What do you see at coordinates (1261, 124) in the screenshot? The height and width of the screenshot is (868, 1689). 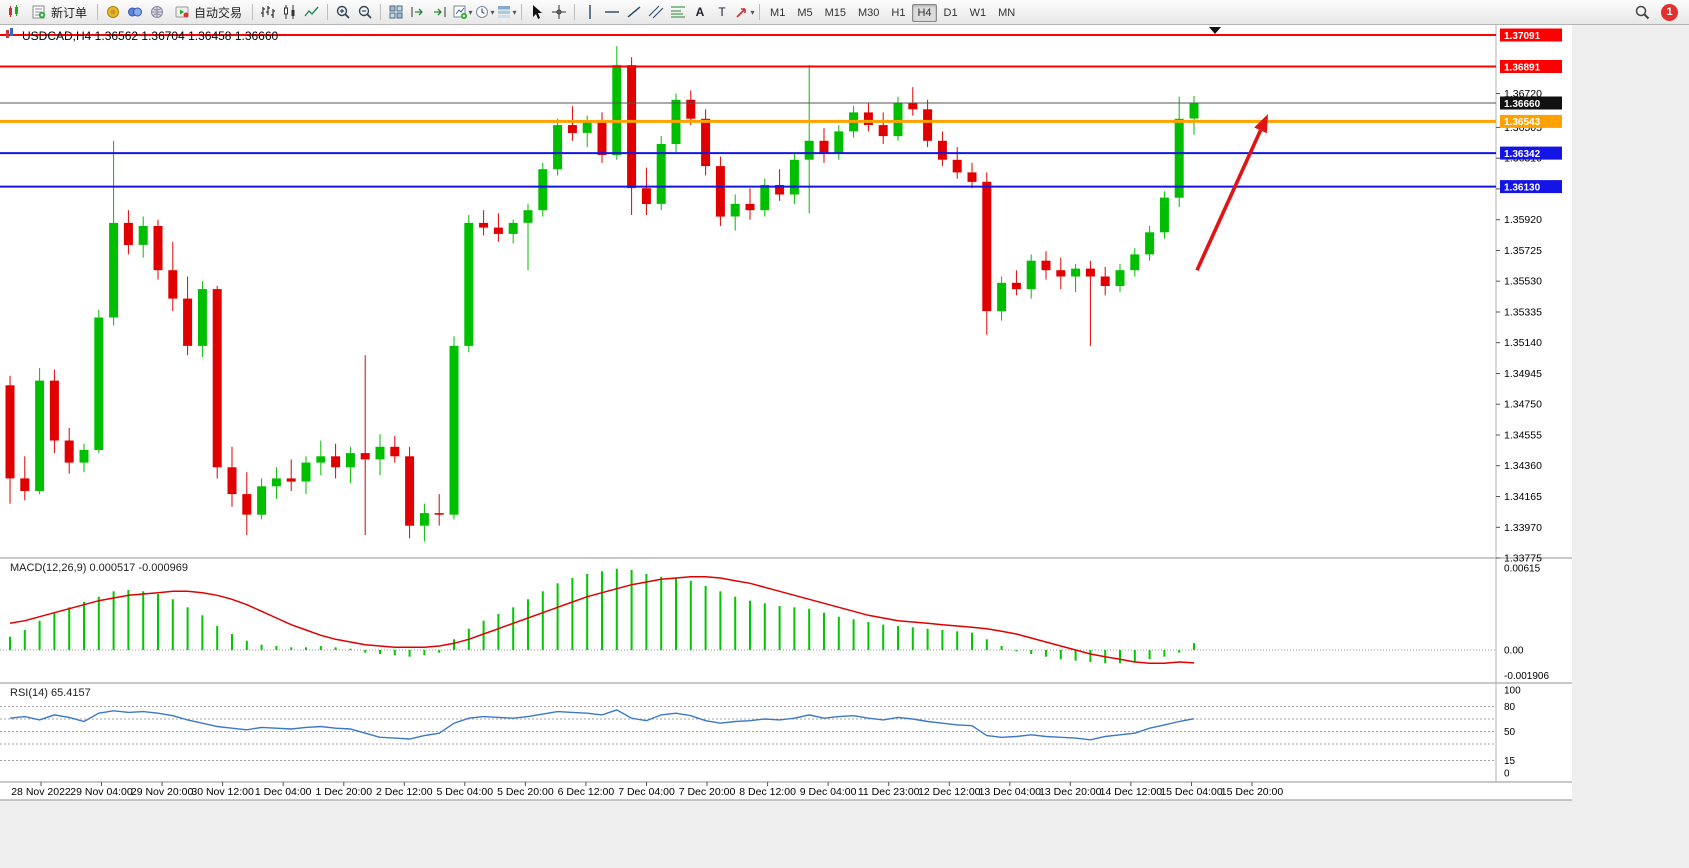 I see `trend-arrow-head` at bounding box center [1261, 124].